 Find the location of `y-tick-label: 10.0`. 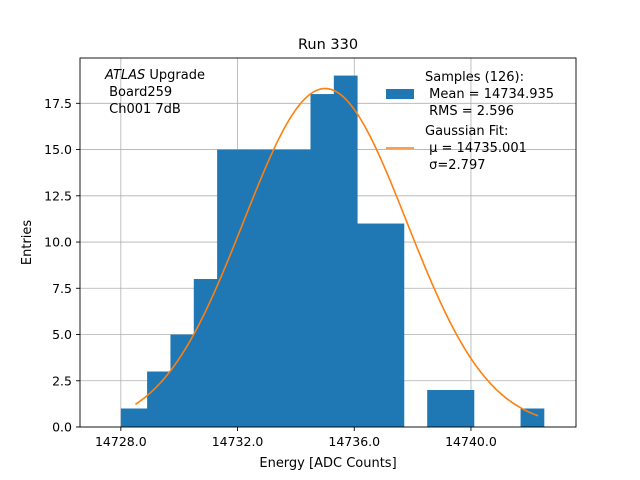

y-tick-label: 10.0 is located at coordinates (58, 242).